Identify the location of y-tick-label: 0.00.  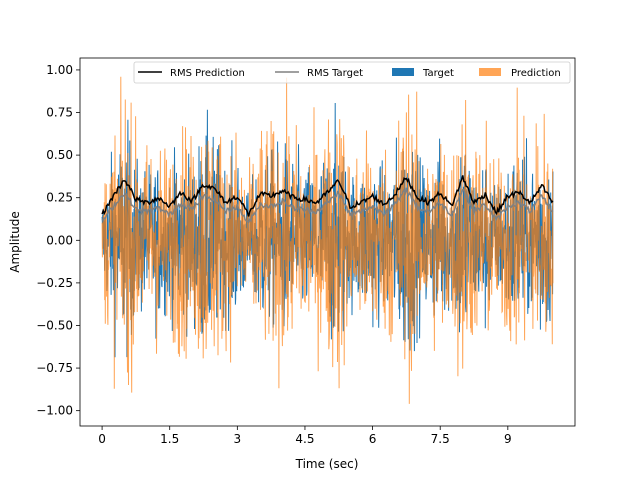
(59, 240).